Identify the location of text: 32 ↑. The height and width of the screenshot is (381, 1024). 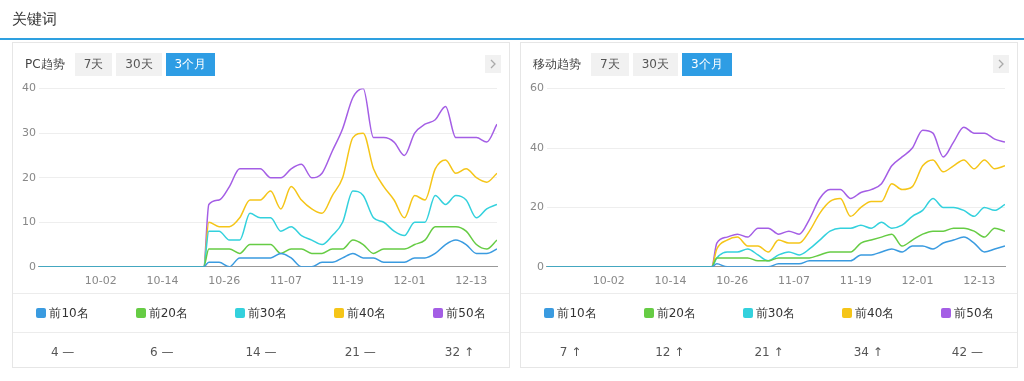
(459, 352).